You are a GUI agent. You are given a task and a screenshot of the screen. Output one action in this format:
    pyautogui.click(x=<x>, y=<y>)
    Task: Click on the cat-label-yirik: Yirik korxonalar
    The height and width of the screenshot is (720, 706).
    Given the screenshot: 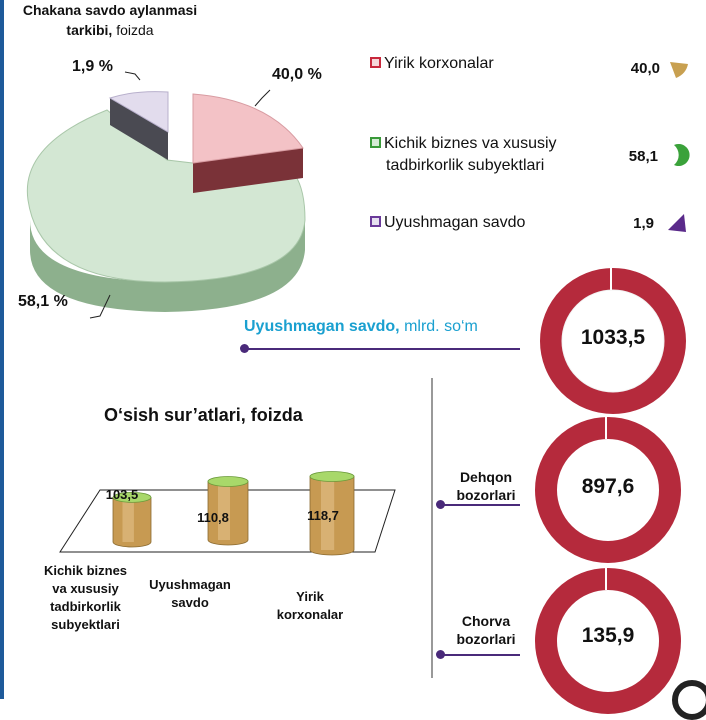 What is the action you would take?
    pyautogui.click(x=310, y=606)
    